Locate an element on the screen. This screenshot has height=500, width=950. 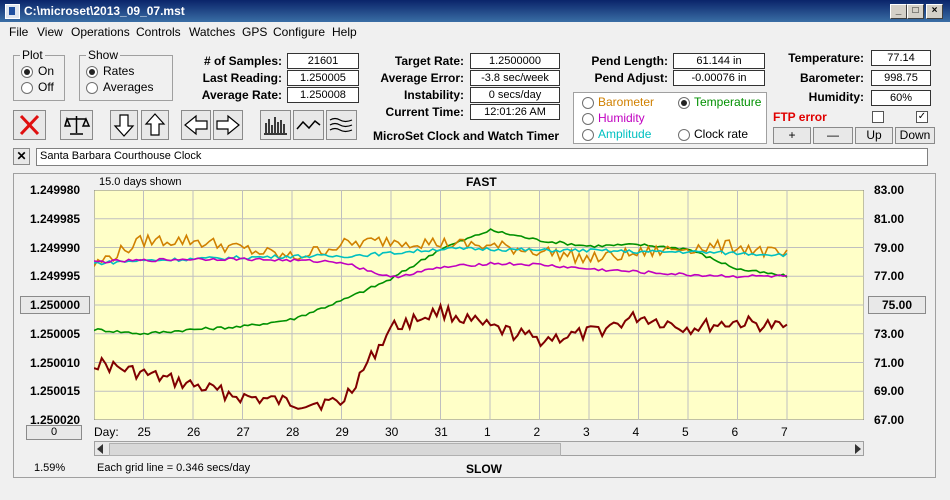
title-bar: C:\microset\2013_09_07.mst _ □ × is located at coordinates (475, 11).